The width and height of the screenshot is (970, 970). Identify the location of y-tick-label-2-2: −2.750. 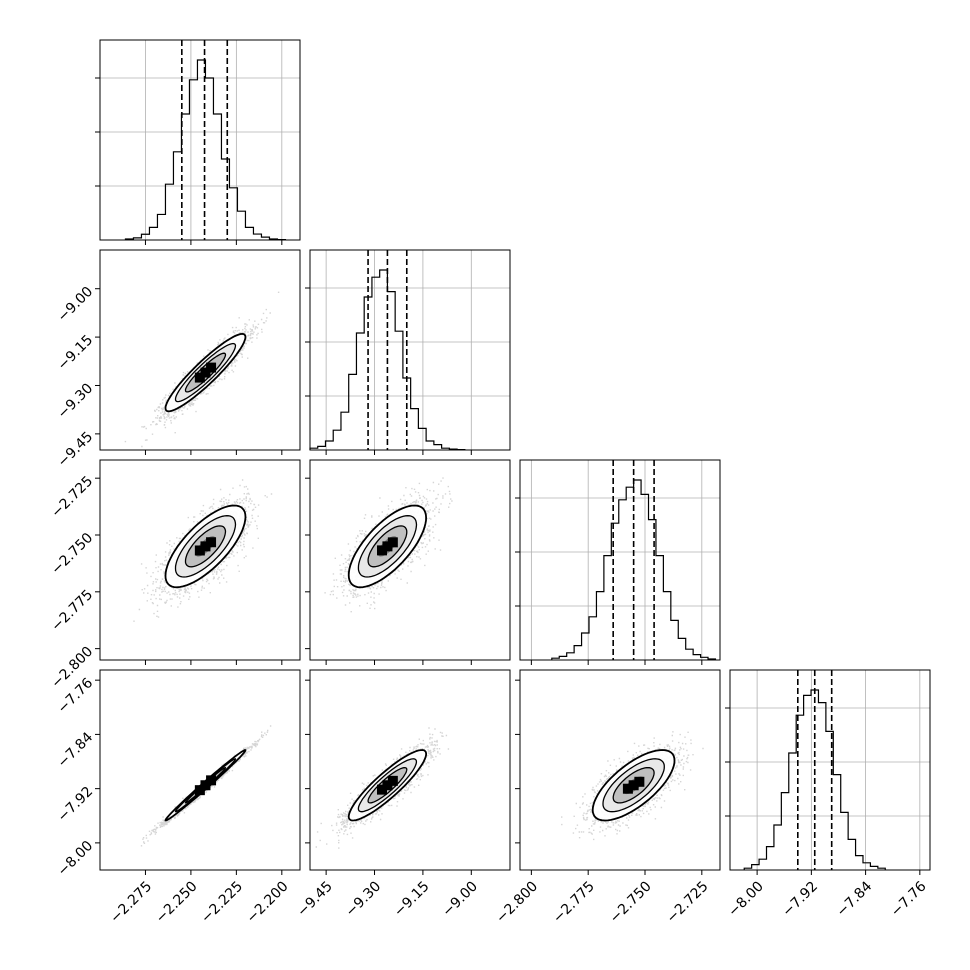
(72, 554).